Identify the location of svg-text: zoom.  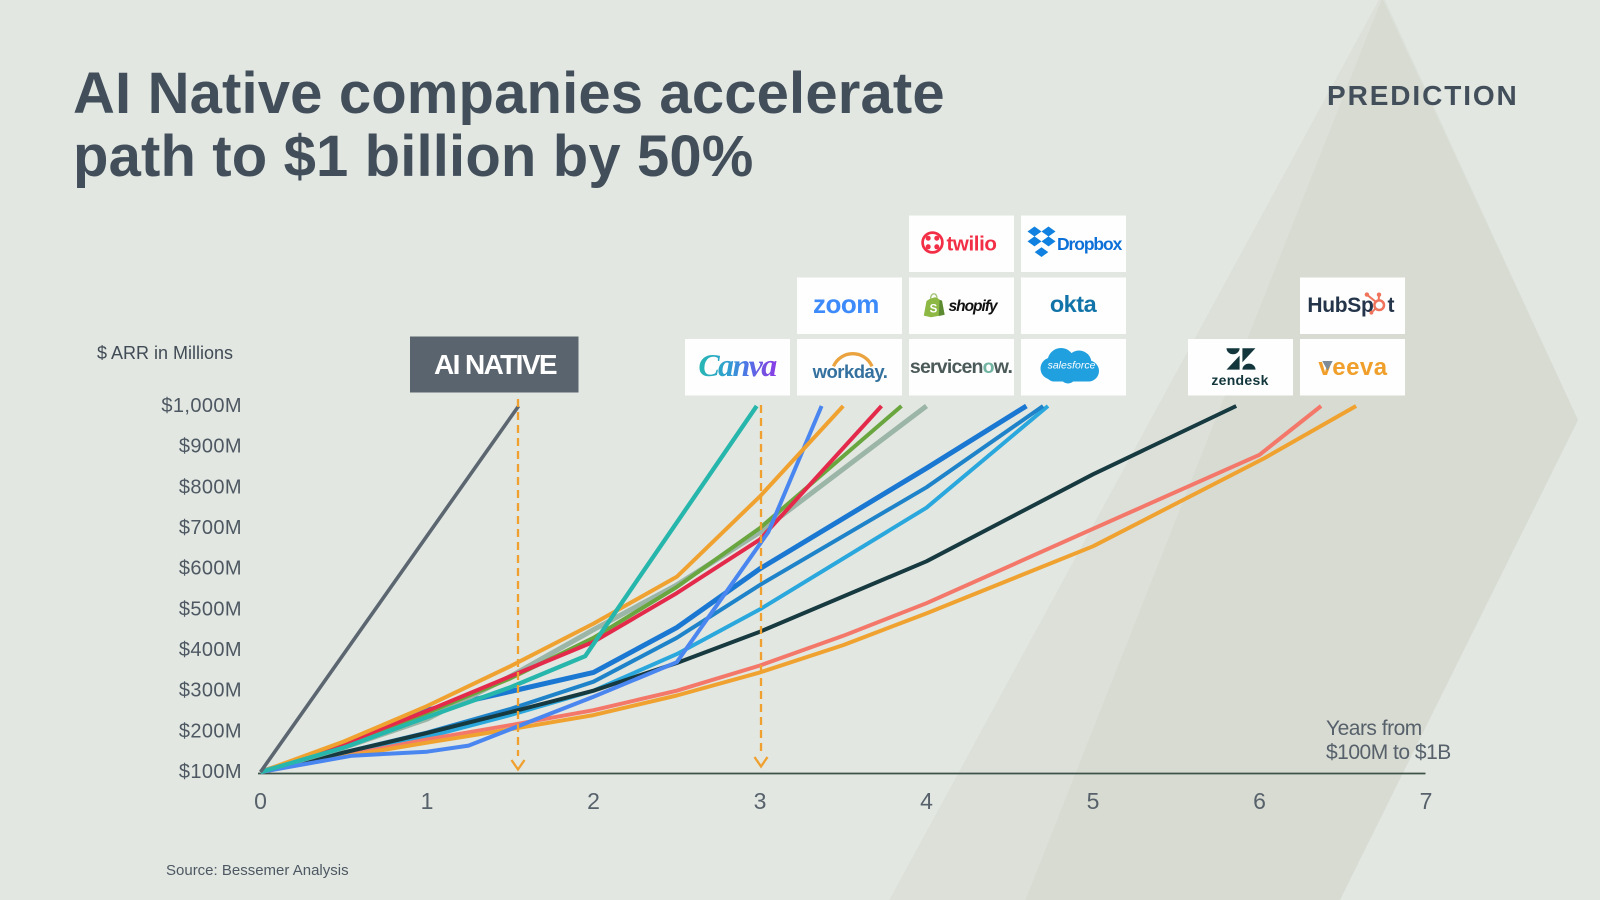
(846, 304).